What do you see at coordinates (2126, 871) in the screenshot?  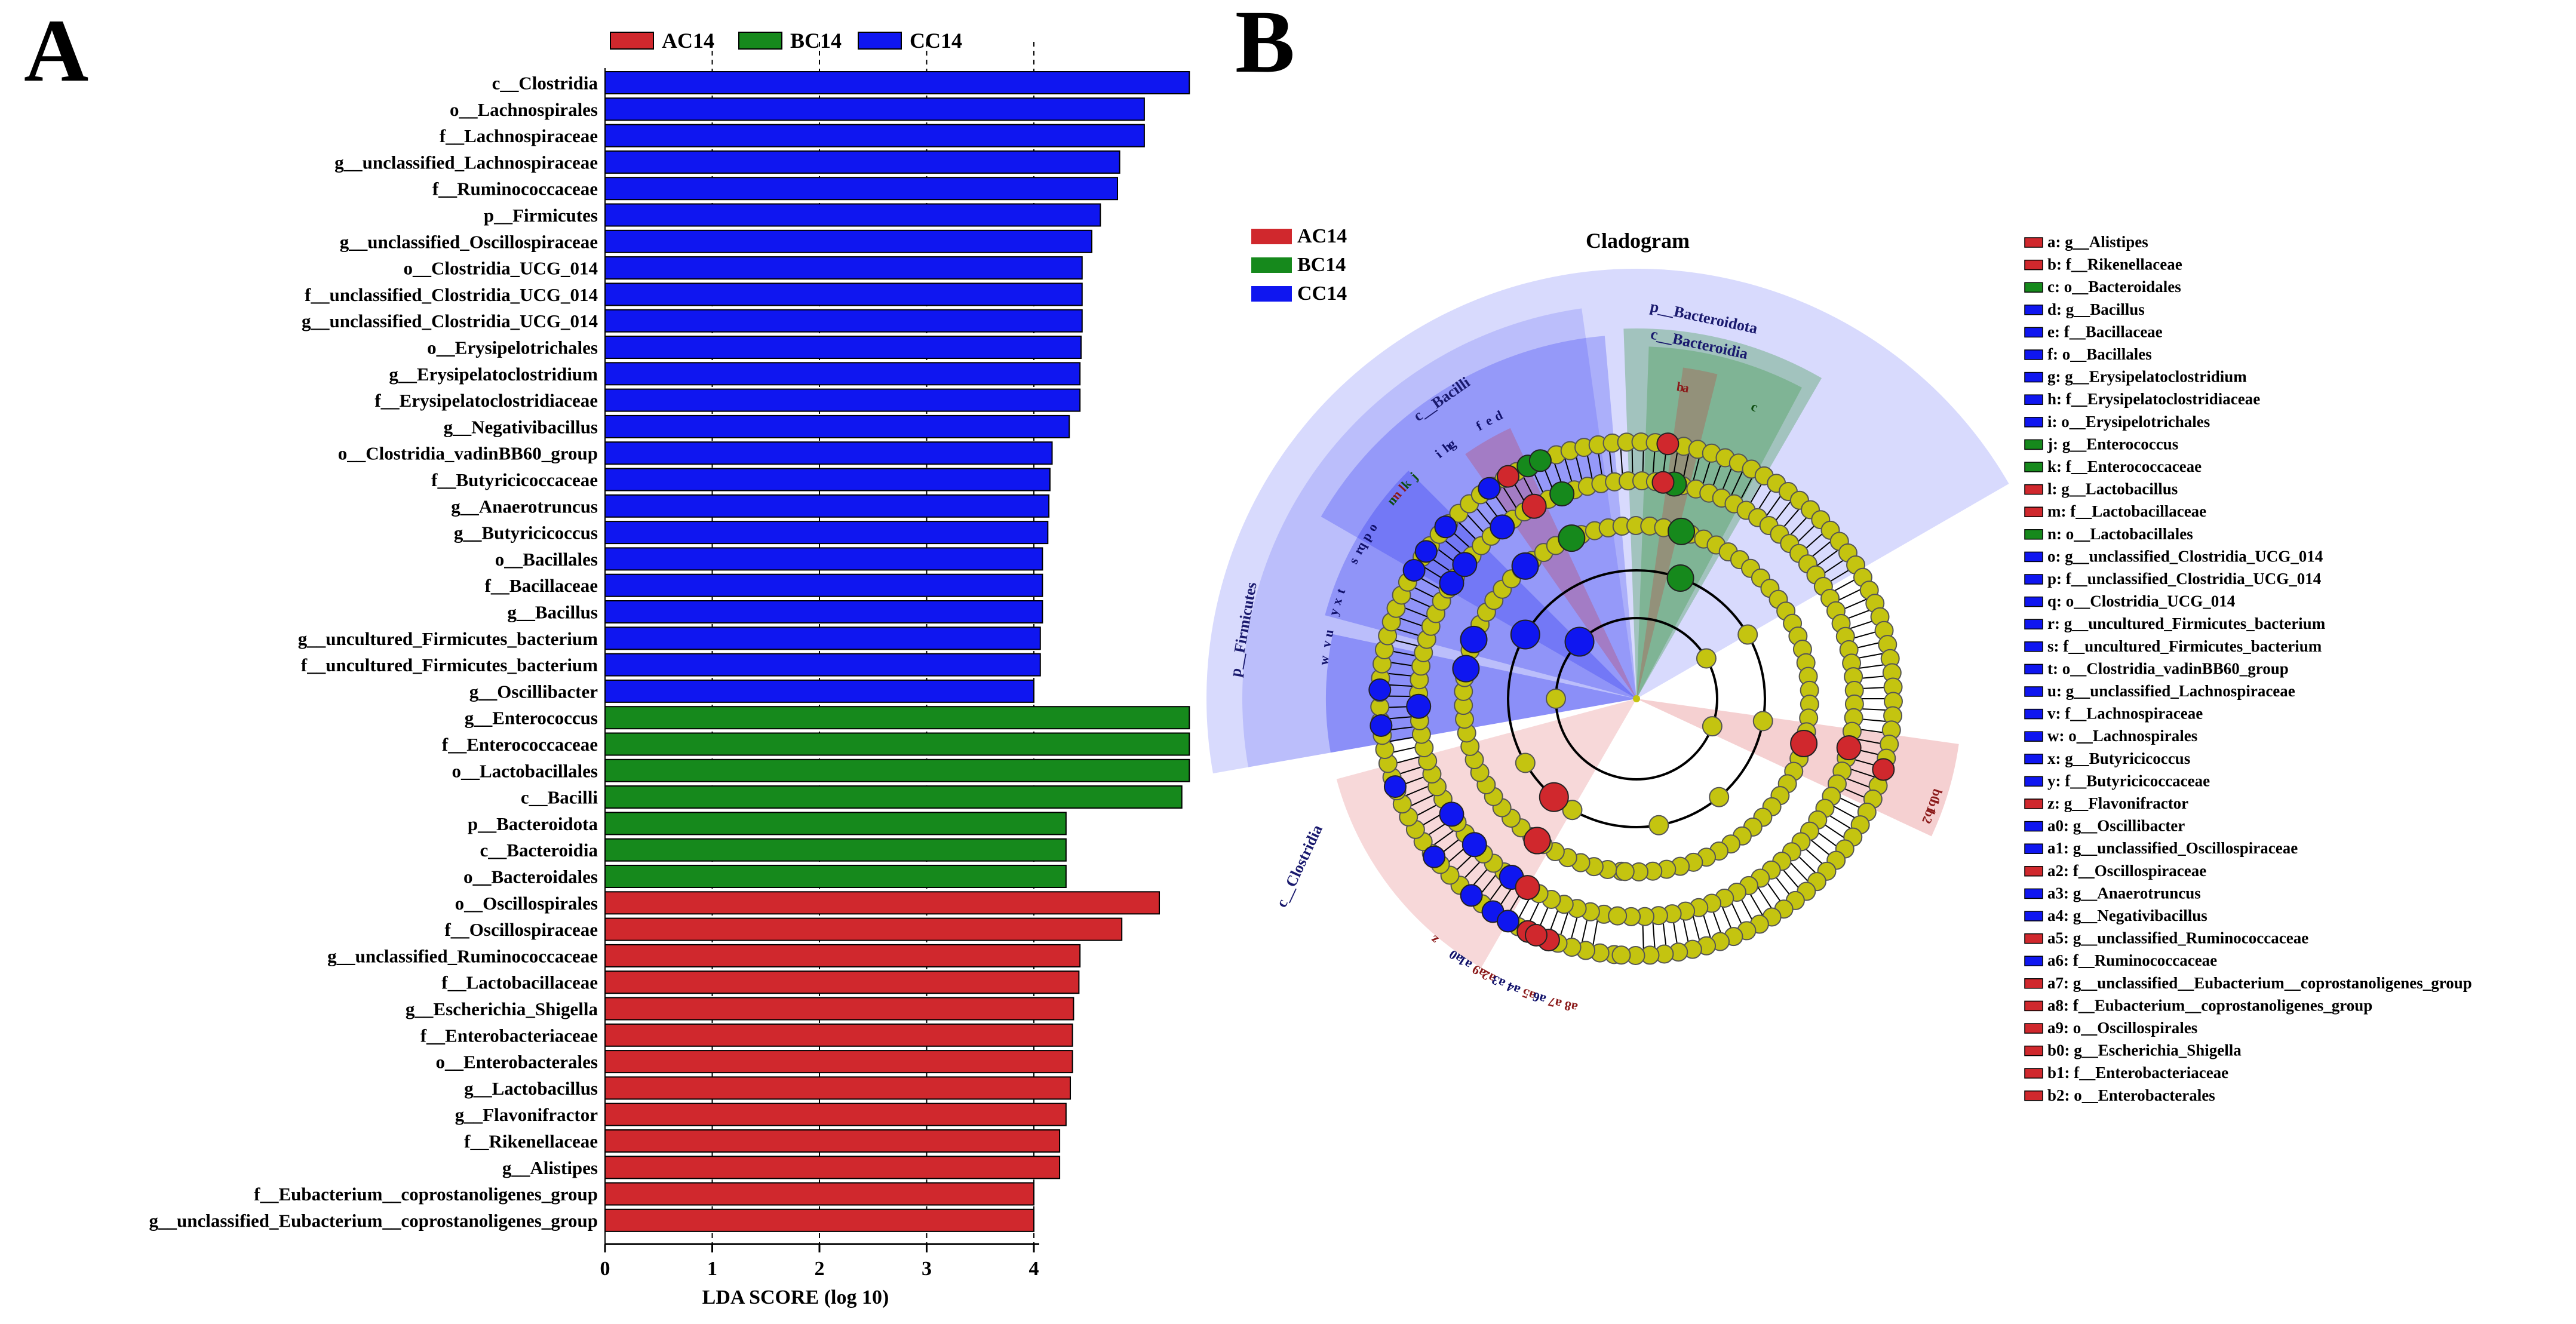 I see `key-entry: a2: f__Oscillospiraceae` at bounding box center [2126, 871].